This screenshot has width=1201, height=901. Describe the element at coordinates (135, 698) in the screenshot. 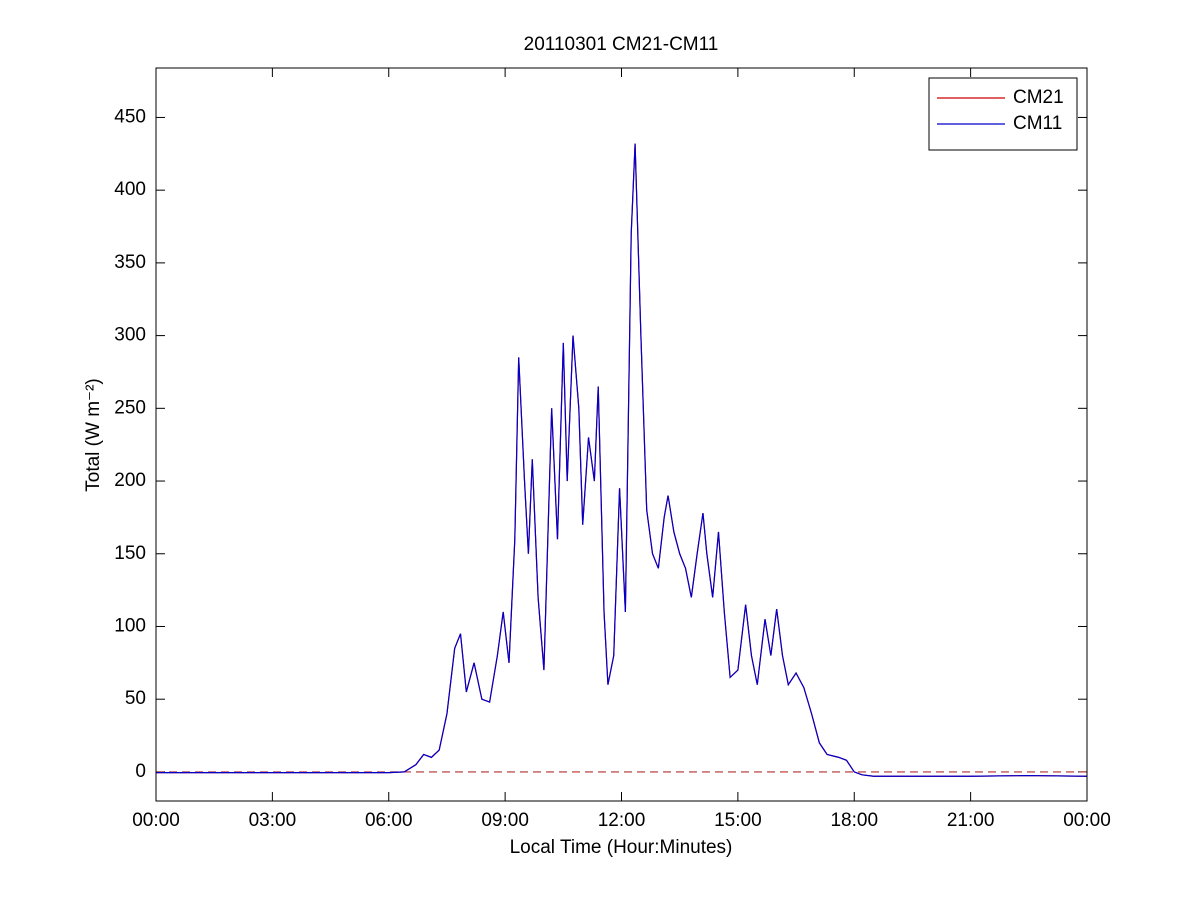

I see `y-tick-label: 50` at that location.